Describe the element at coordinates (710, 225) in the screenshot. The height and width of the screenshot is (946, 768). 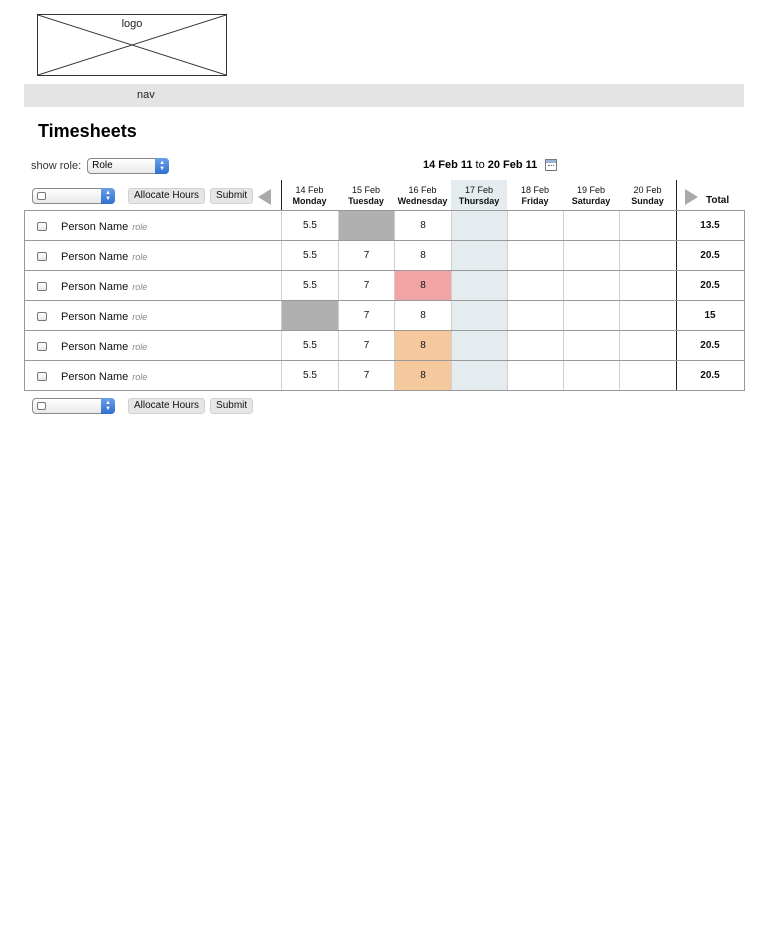
I see `total-cell: 13.5` at that location.